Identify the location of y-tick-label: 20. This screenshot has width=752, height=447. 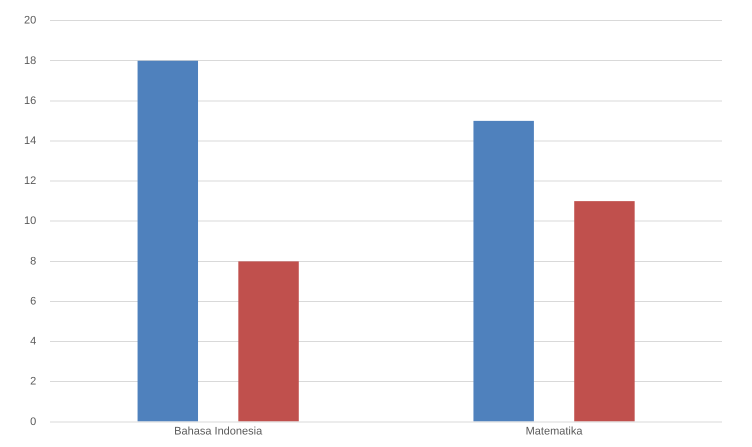
(30, 20).